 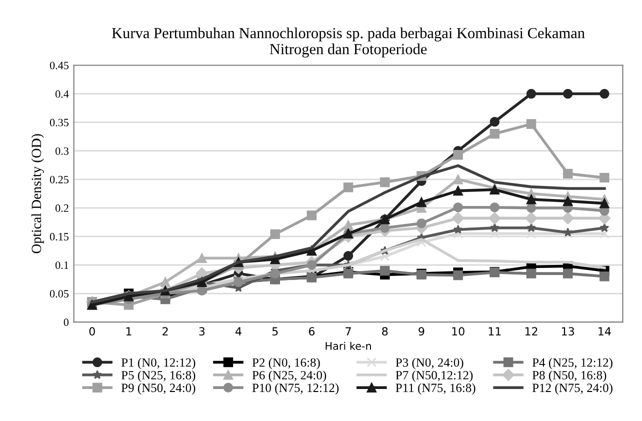 What do you see at coordinates (239, 331) in the screenshot?
I see `x-tick-label: 4` at bounding box center [239, 331].